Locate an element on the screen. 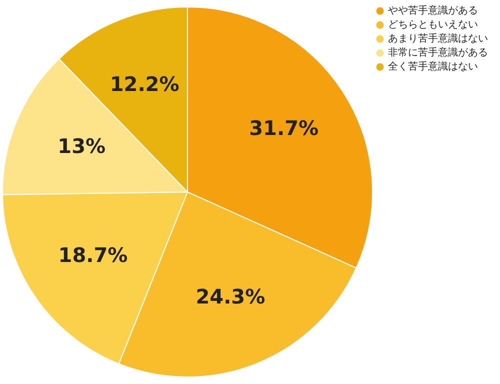 This screenshot has height=384, width=500. legend-label: あまり苦手意識はない is located at coordinates (438, 38).